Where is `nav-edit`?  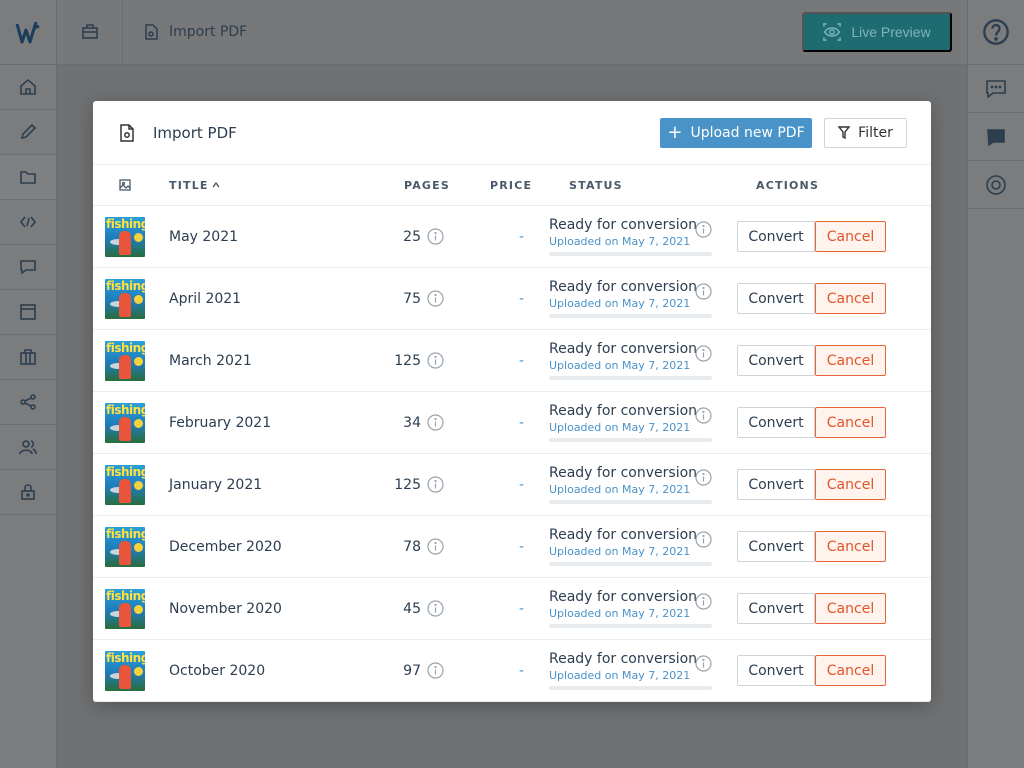 nav-edit is located at coordinates (28, 132).